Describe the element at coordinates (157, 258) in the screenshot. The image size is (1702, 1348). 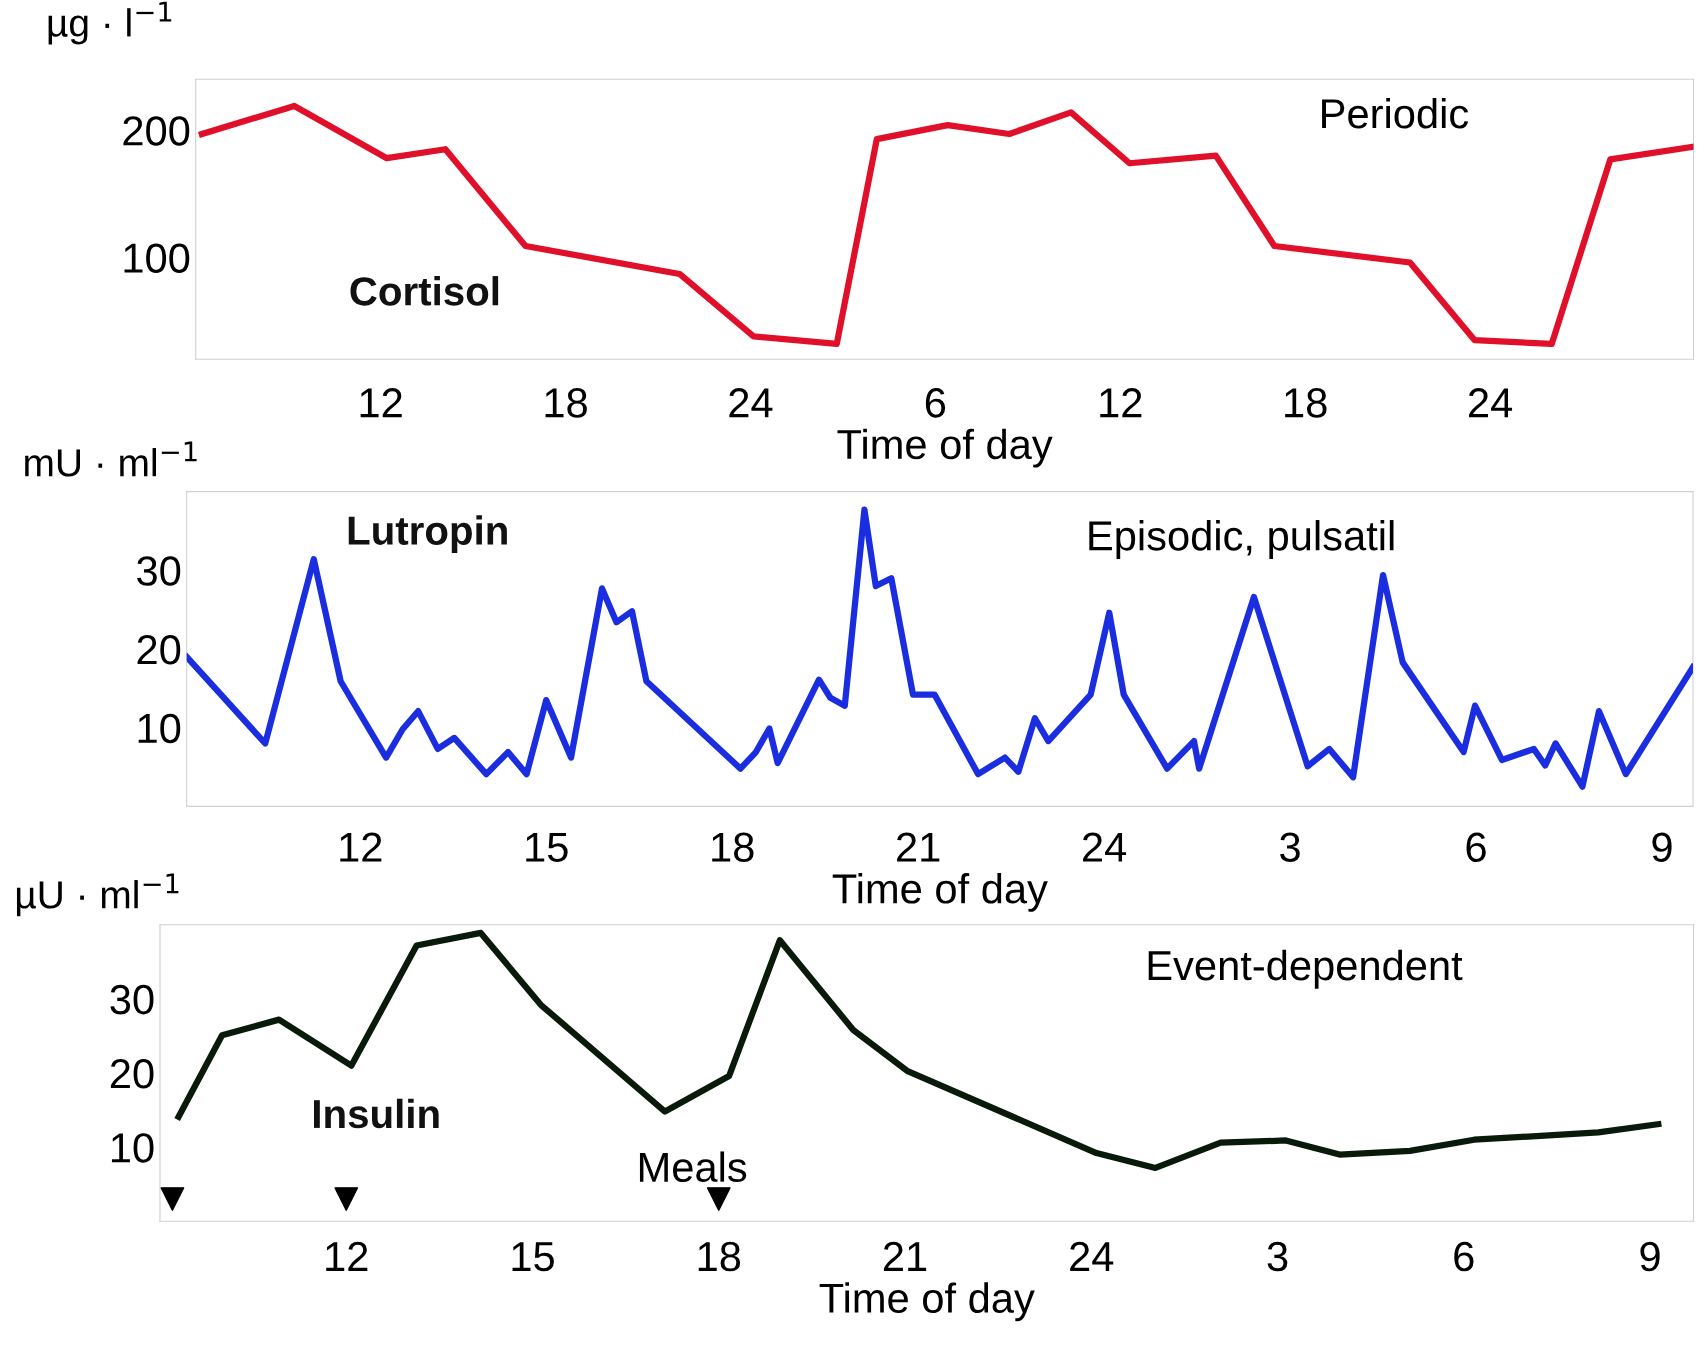
I see `y-tick-label: 100` at that location.